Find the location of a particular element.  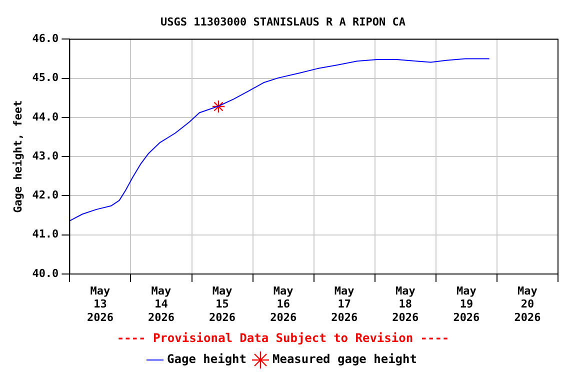

x-tick-label: May 17 2026 is located at coordinates (344, 304).